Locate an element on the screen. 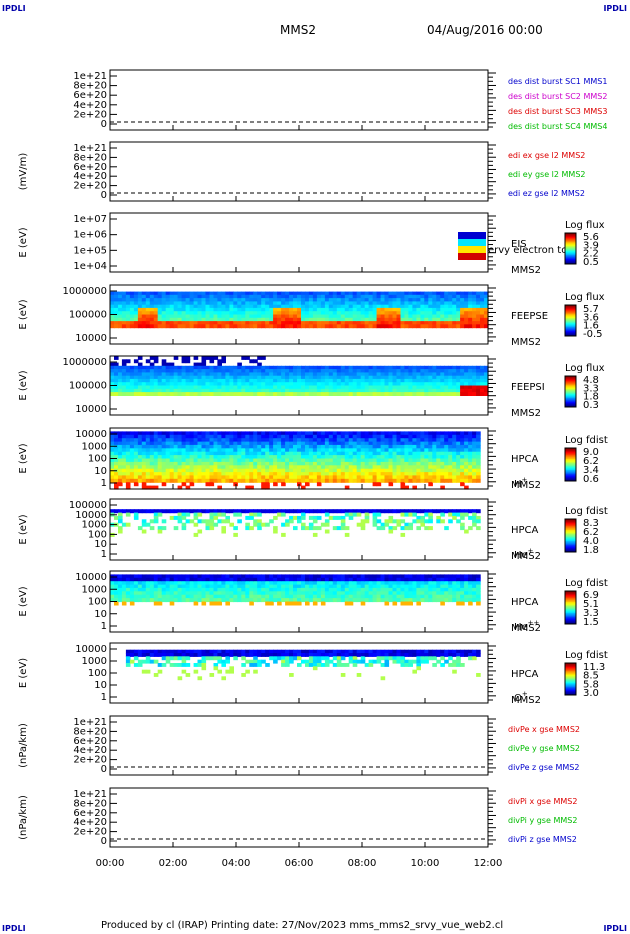 This screenshot has height=934, width=630. colorbar-tick-p5: 1.8 is located at coordinates (591, 397).